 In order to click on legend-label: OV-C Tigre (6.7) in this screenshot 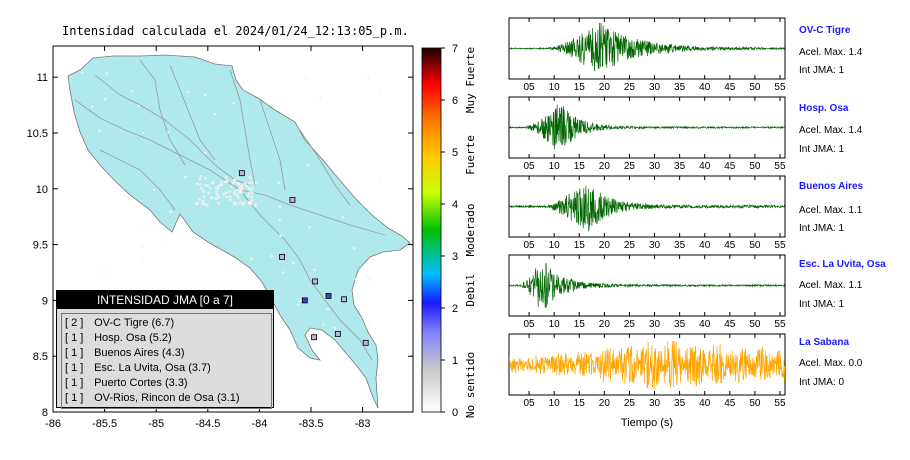, I will do `click(134, 323)`.